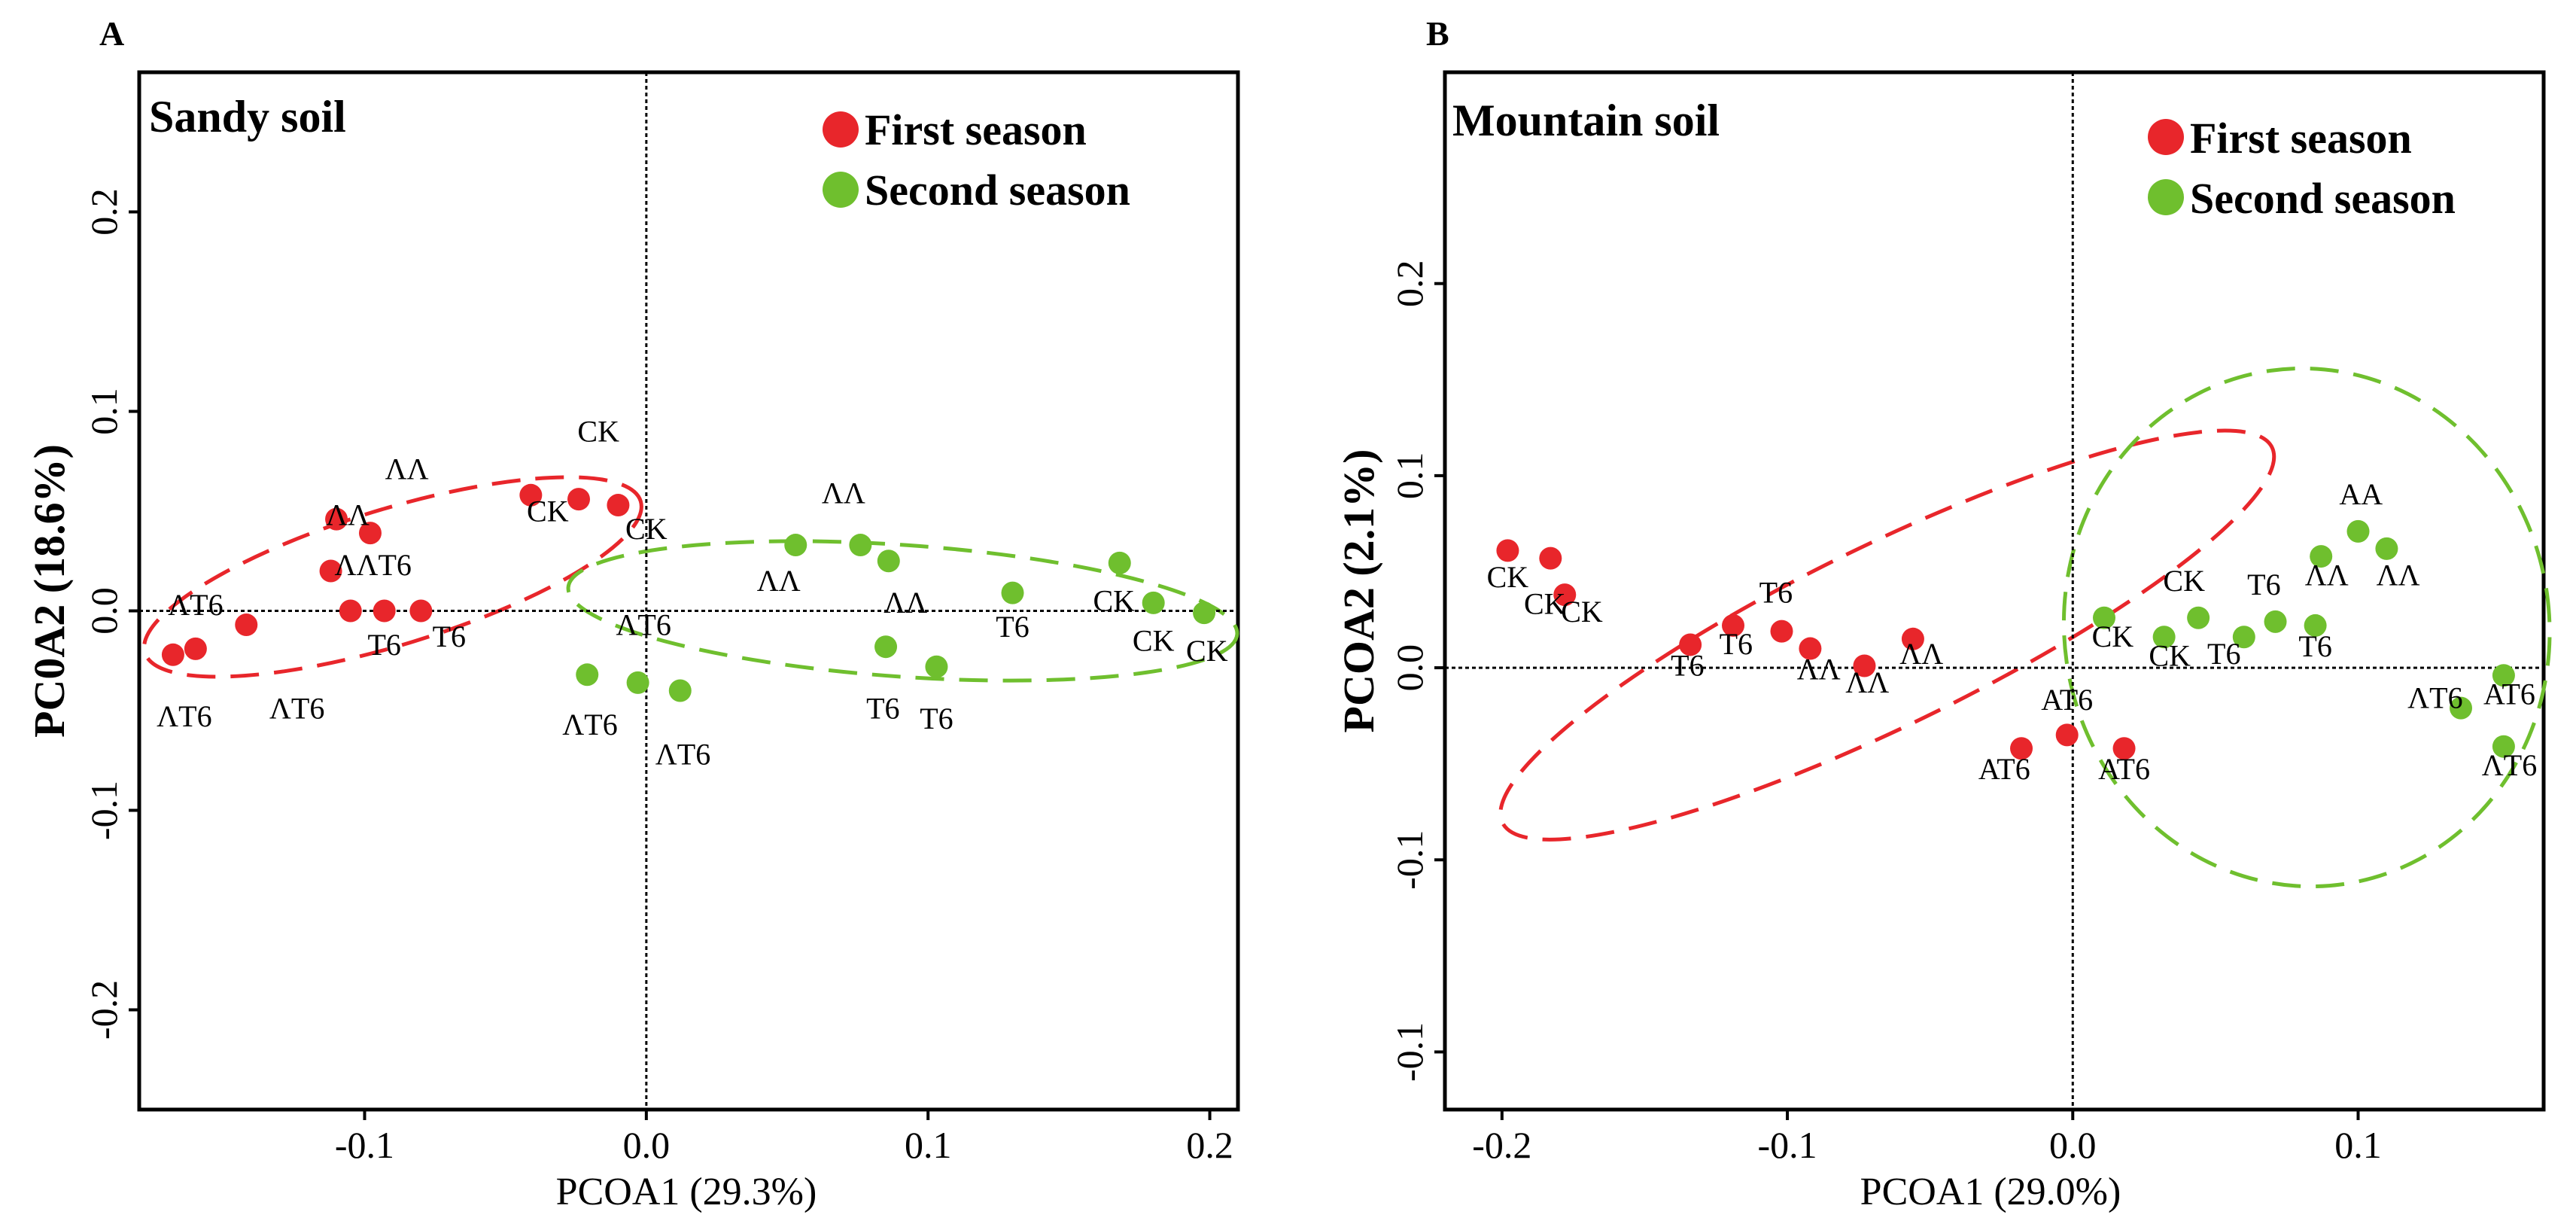  What do you see at coordinates (841, 129) in the screenshot?
I see `legend-marker-first-a` at bounding box center [841, 129].